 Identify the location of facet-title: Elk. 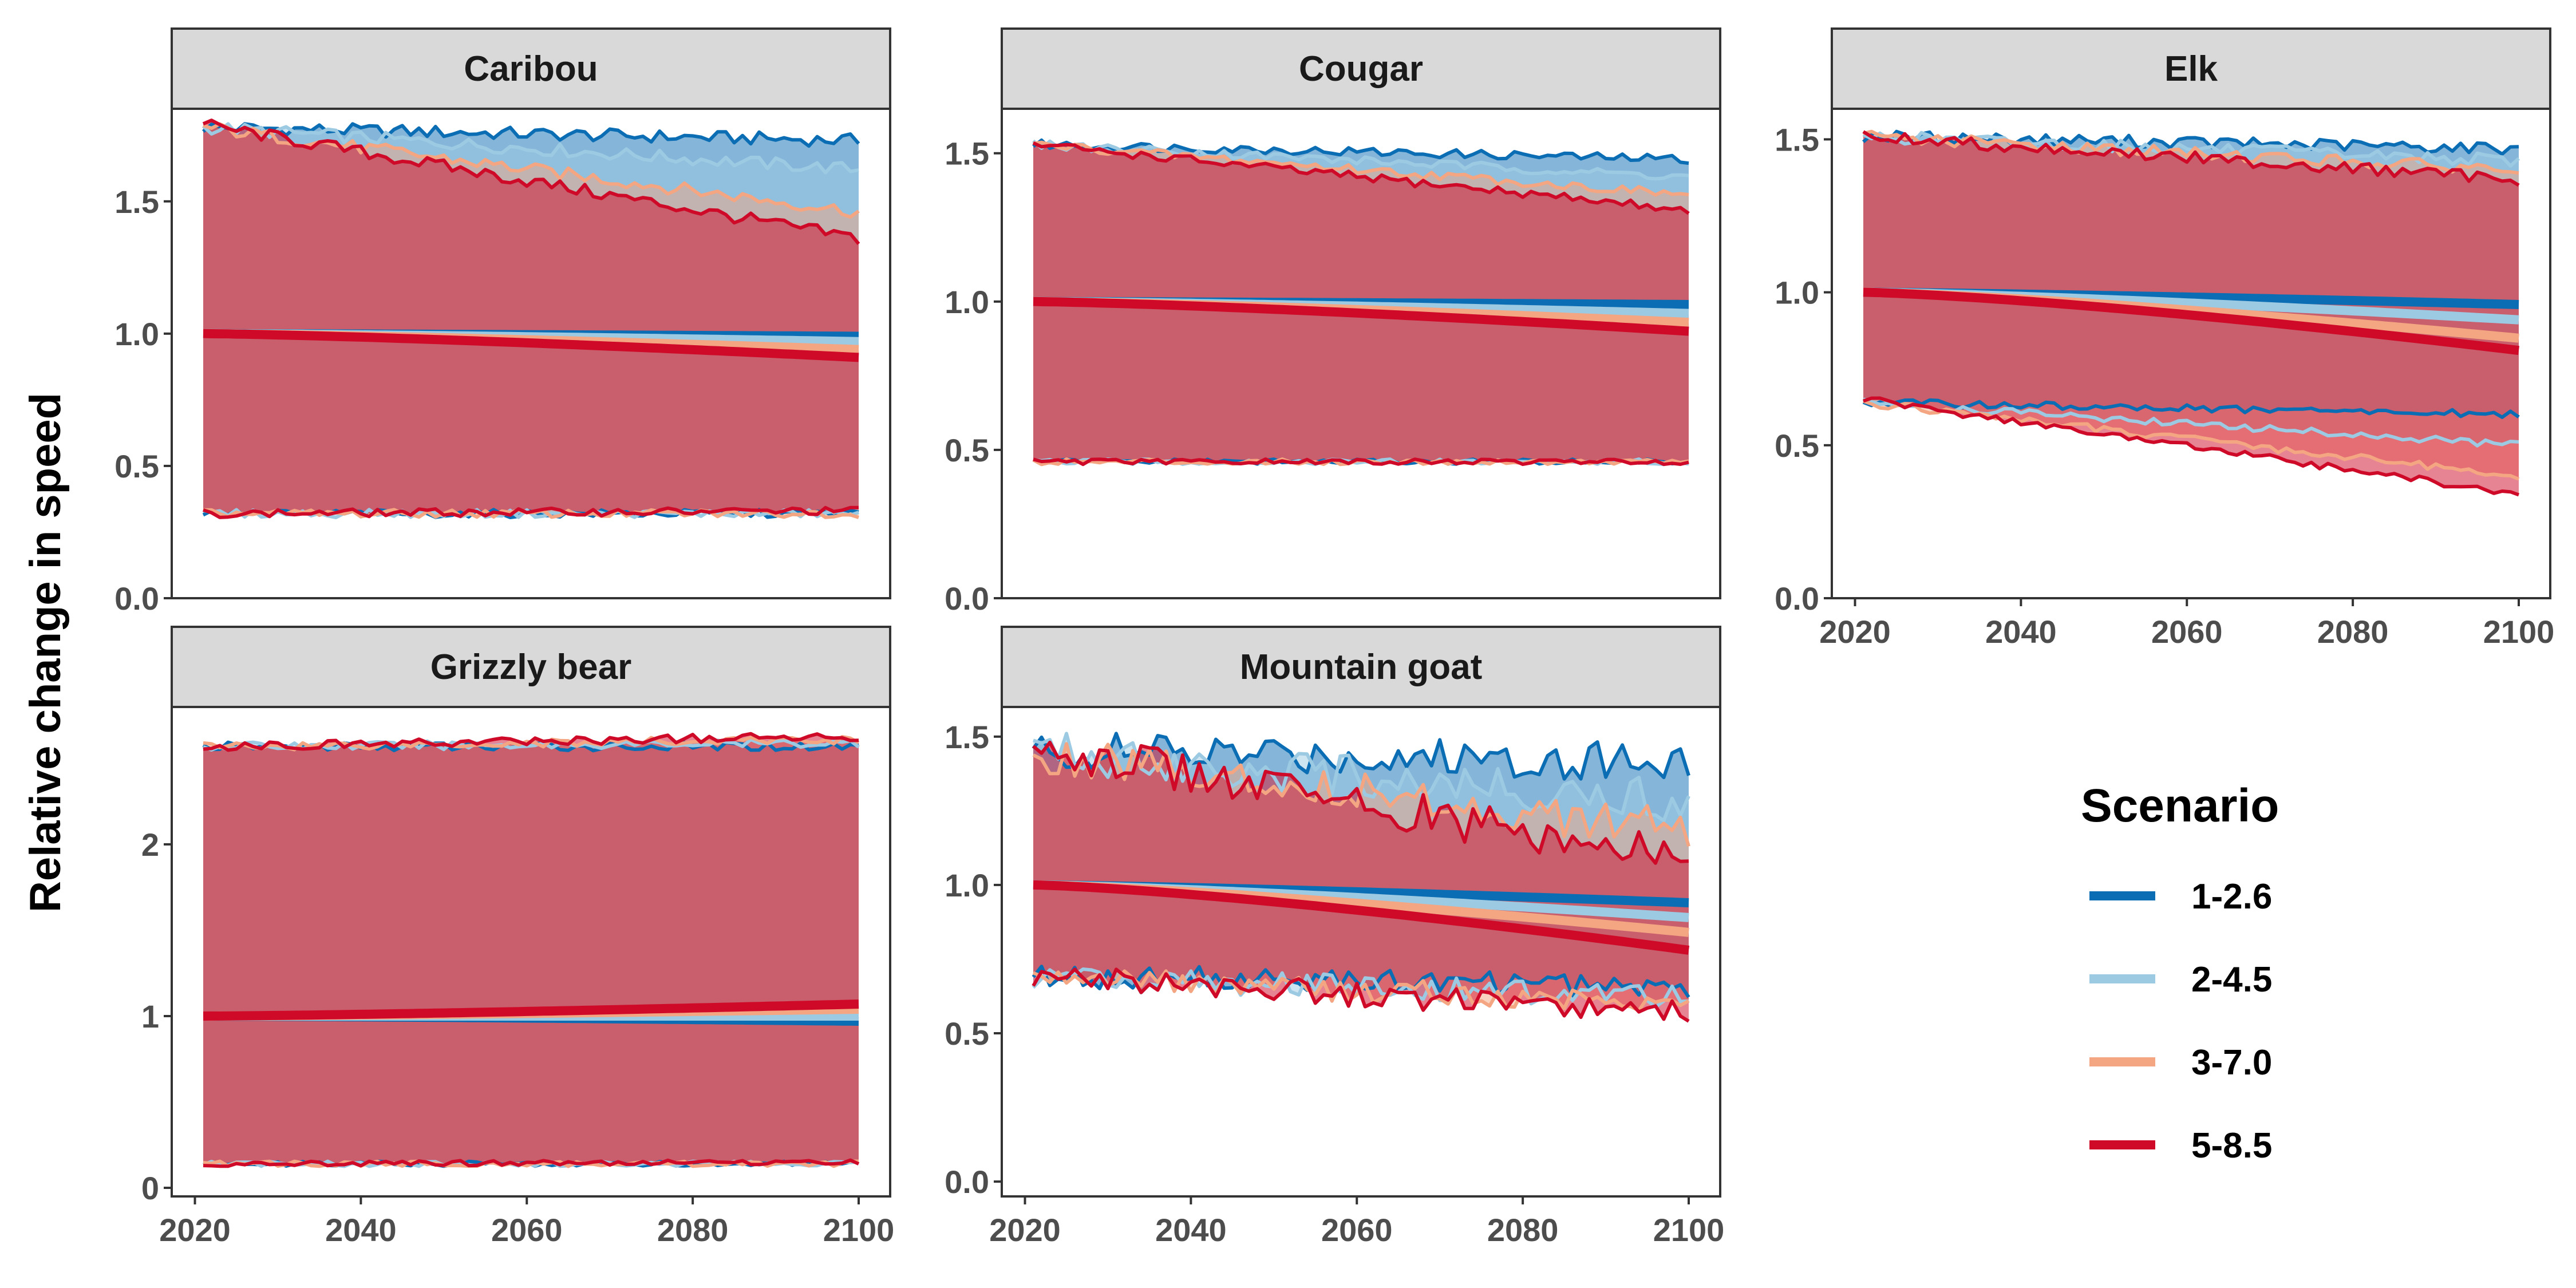
(2191, 69).